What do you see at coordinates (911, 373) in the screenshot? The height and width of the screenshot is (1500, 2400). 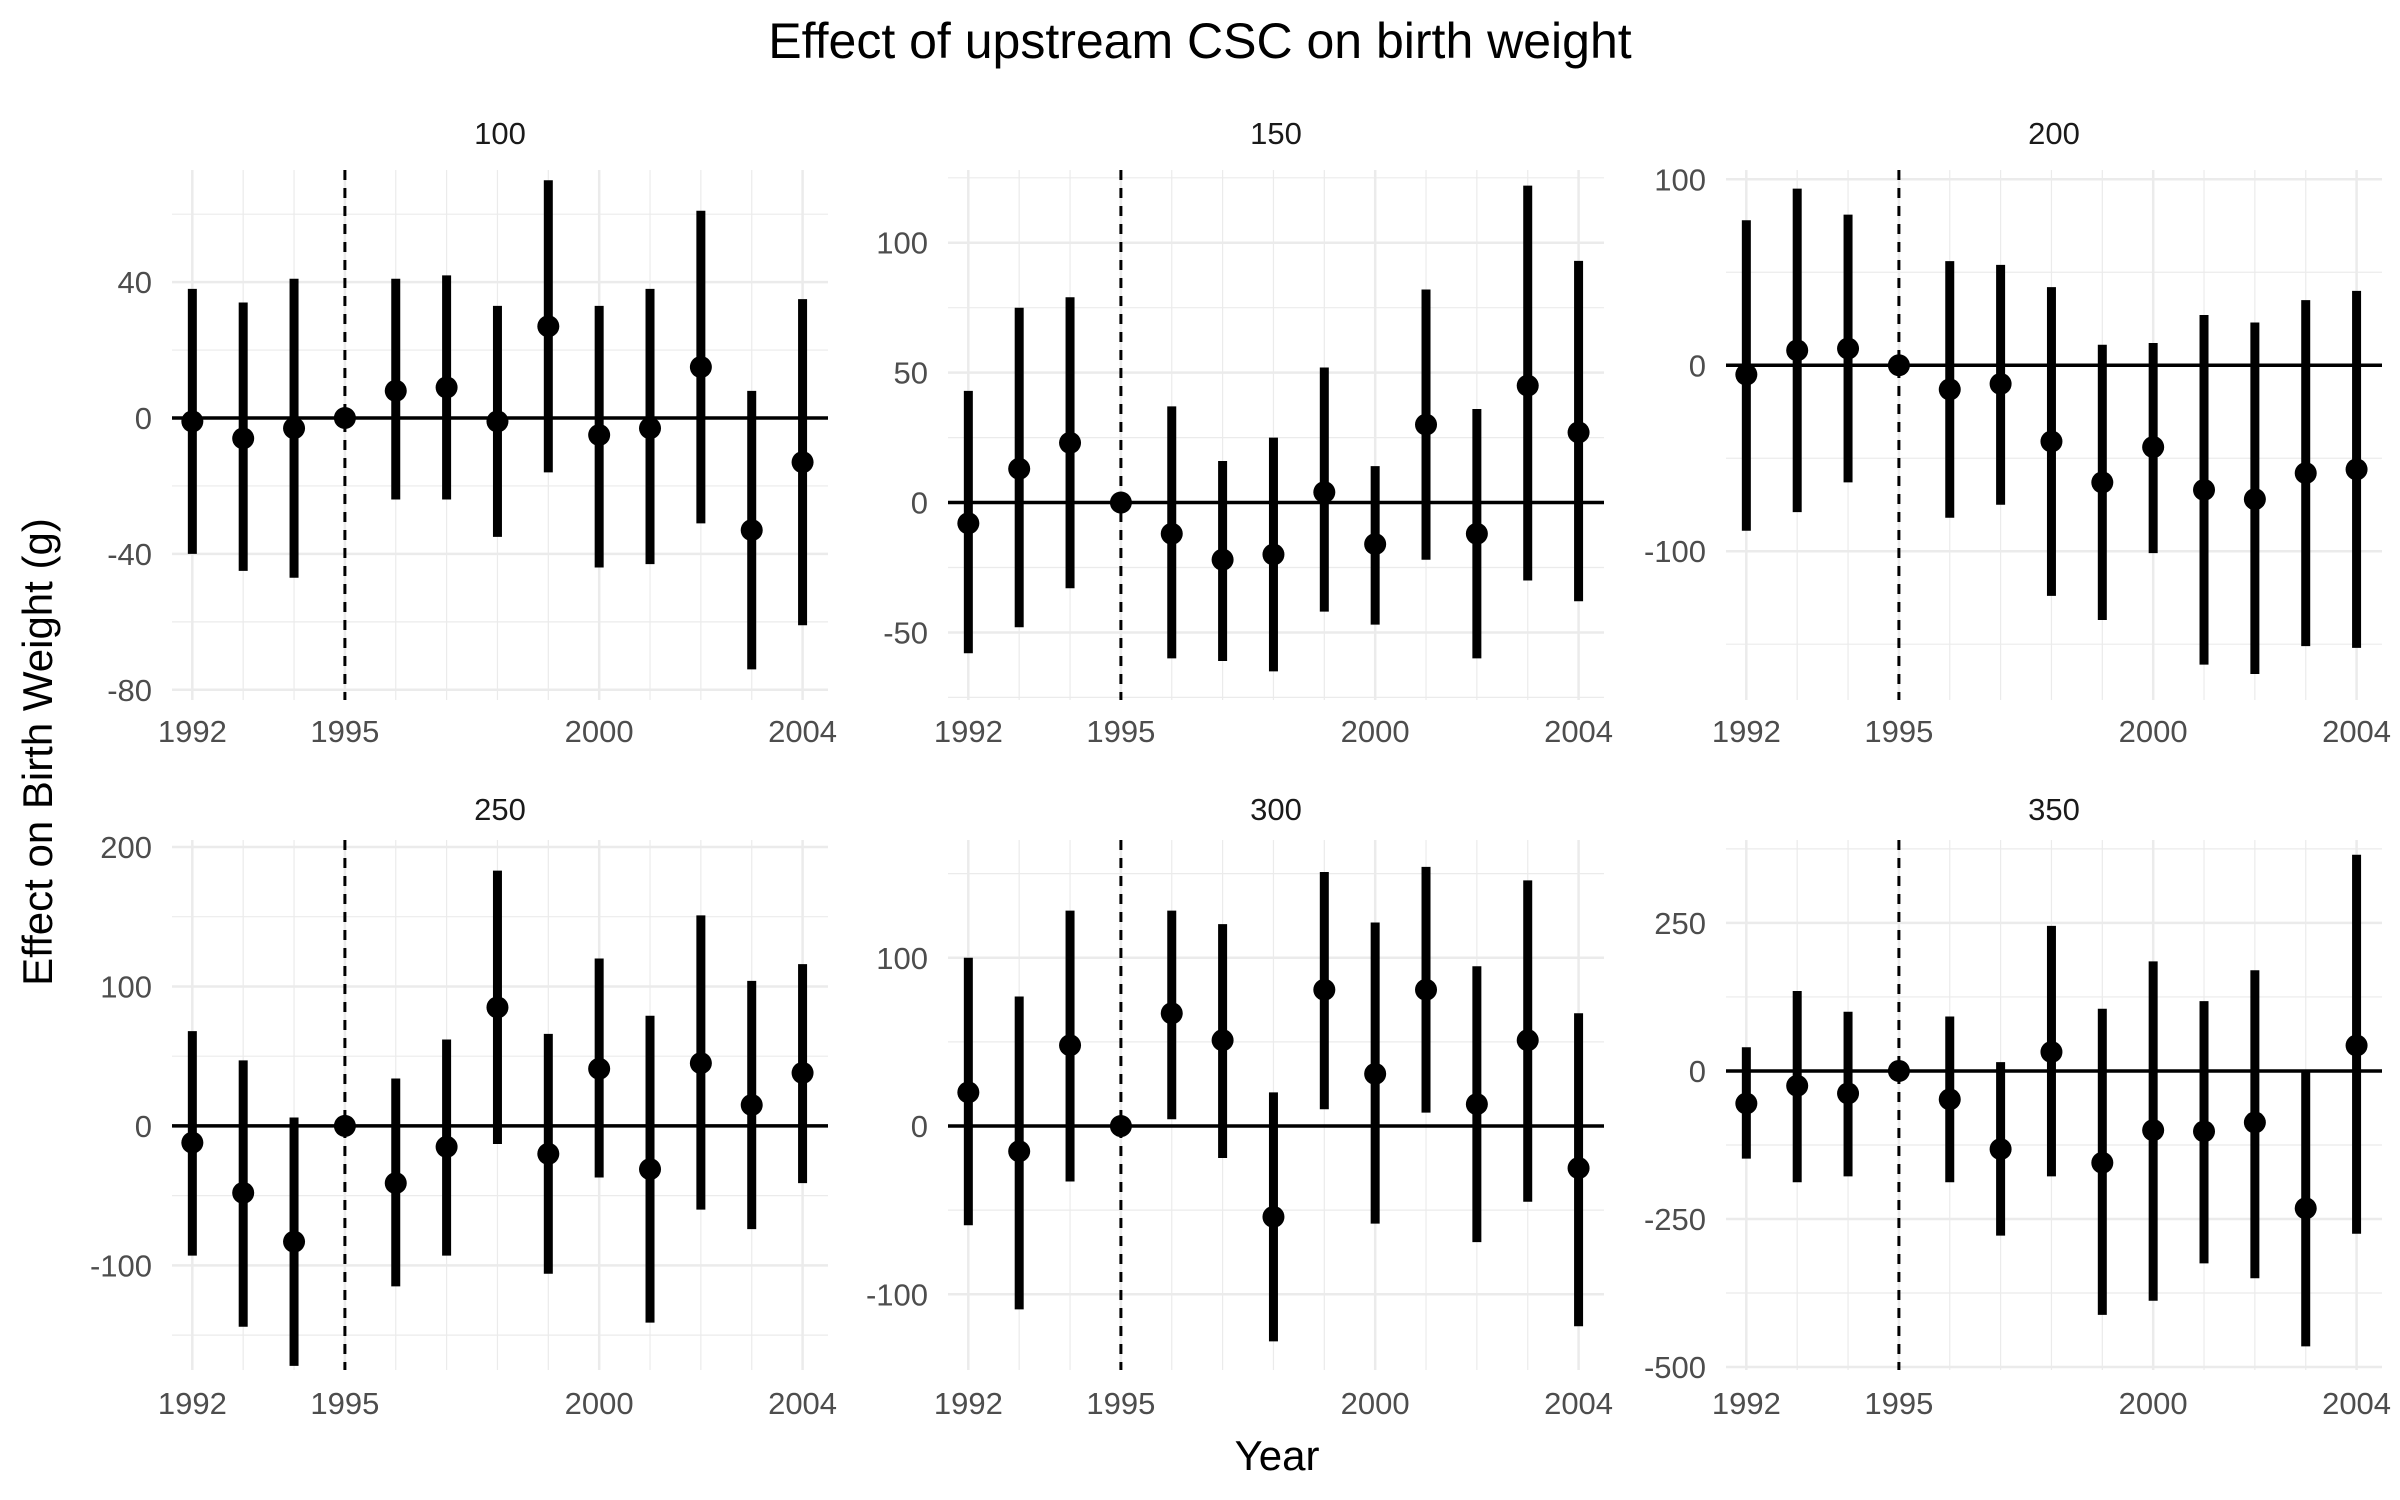 I see `y-tick-label: 50` at bounding box center [911, 373].